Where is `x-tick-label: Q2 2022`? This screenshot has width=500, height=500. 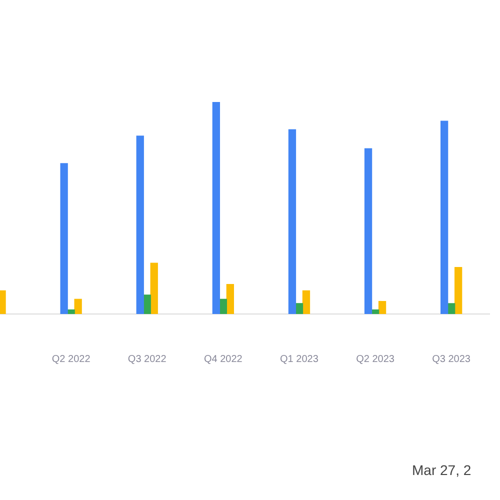 x-tick-label: Q2 2022 is located at coordinates (71, 359).